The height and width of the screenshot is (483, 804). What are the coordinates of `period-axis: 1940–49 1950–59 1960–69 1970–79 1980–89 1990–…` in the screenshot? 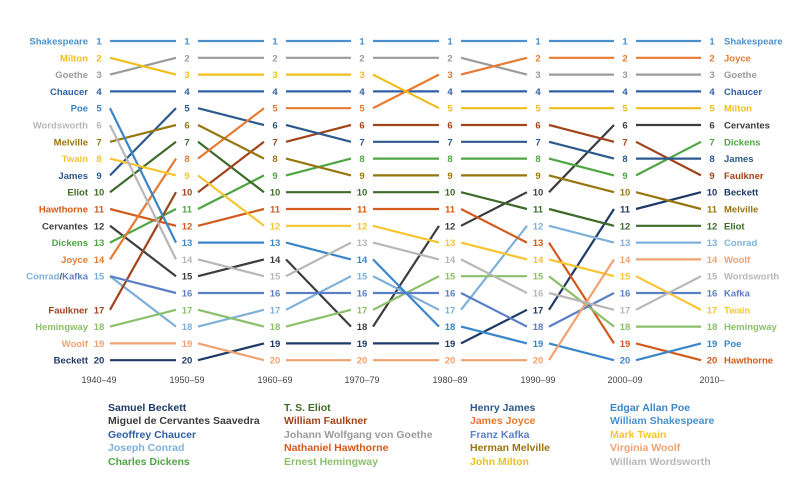 It's located at (402, 380).